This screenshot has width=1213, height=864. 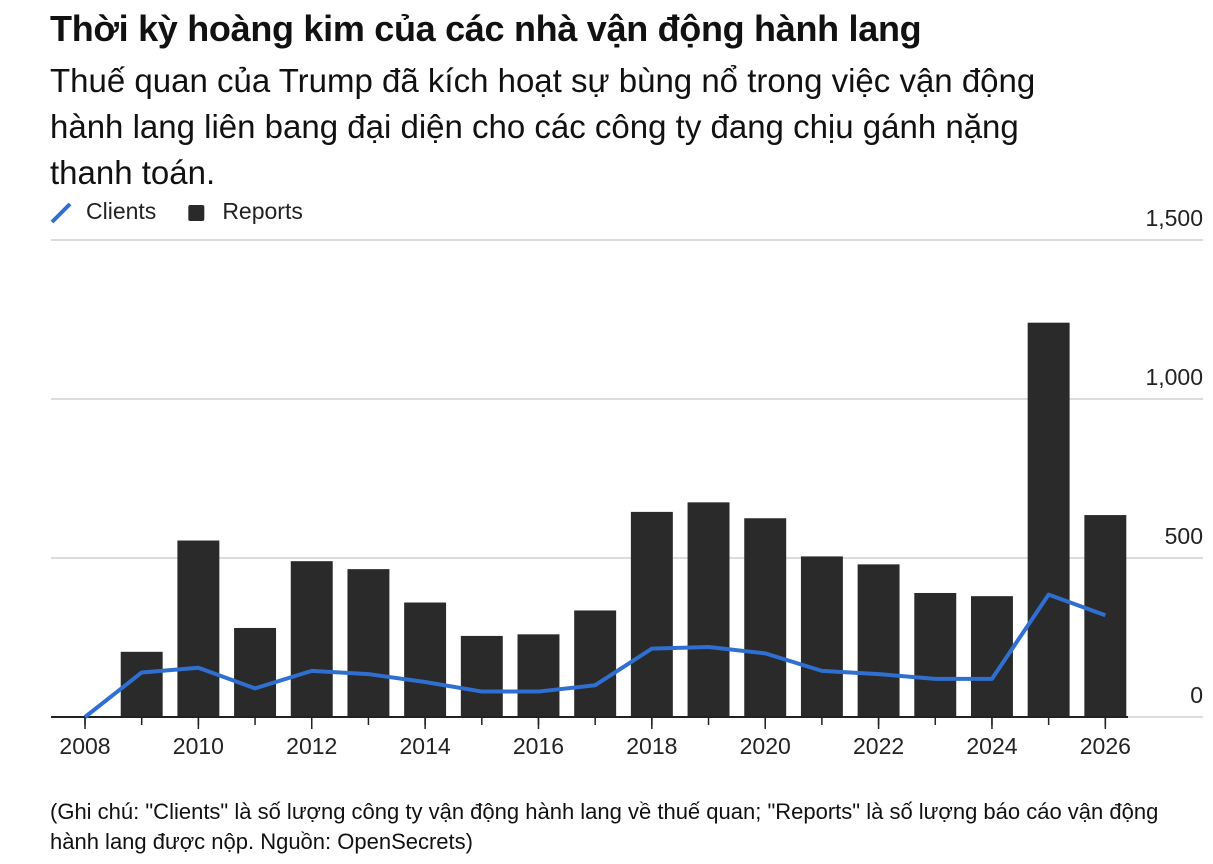 I want to click on x-tick-label: 2024, so click(x=991, y=746).